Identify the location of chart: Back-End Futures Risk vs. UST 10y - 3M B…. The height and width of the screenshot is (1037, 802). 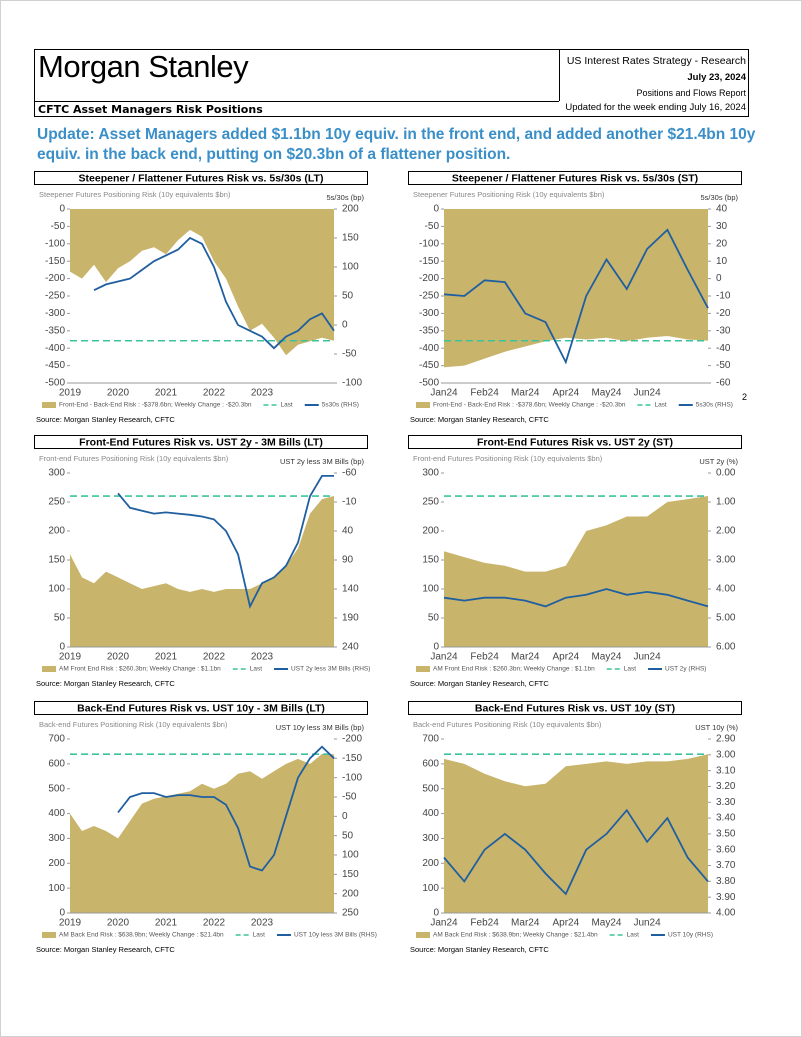
(205, 827).